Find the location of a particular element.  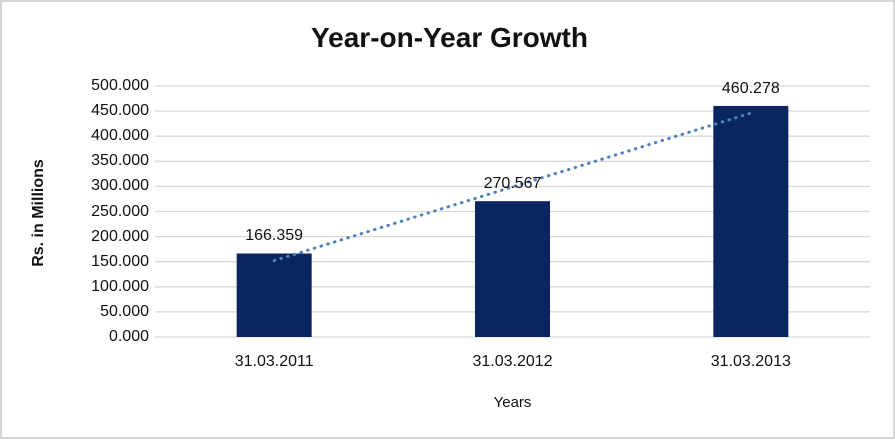

y-tick-label: 500.000 is located at coordinates (120, 85).